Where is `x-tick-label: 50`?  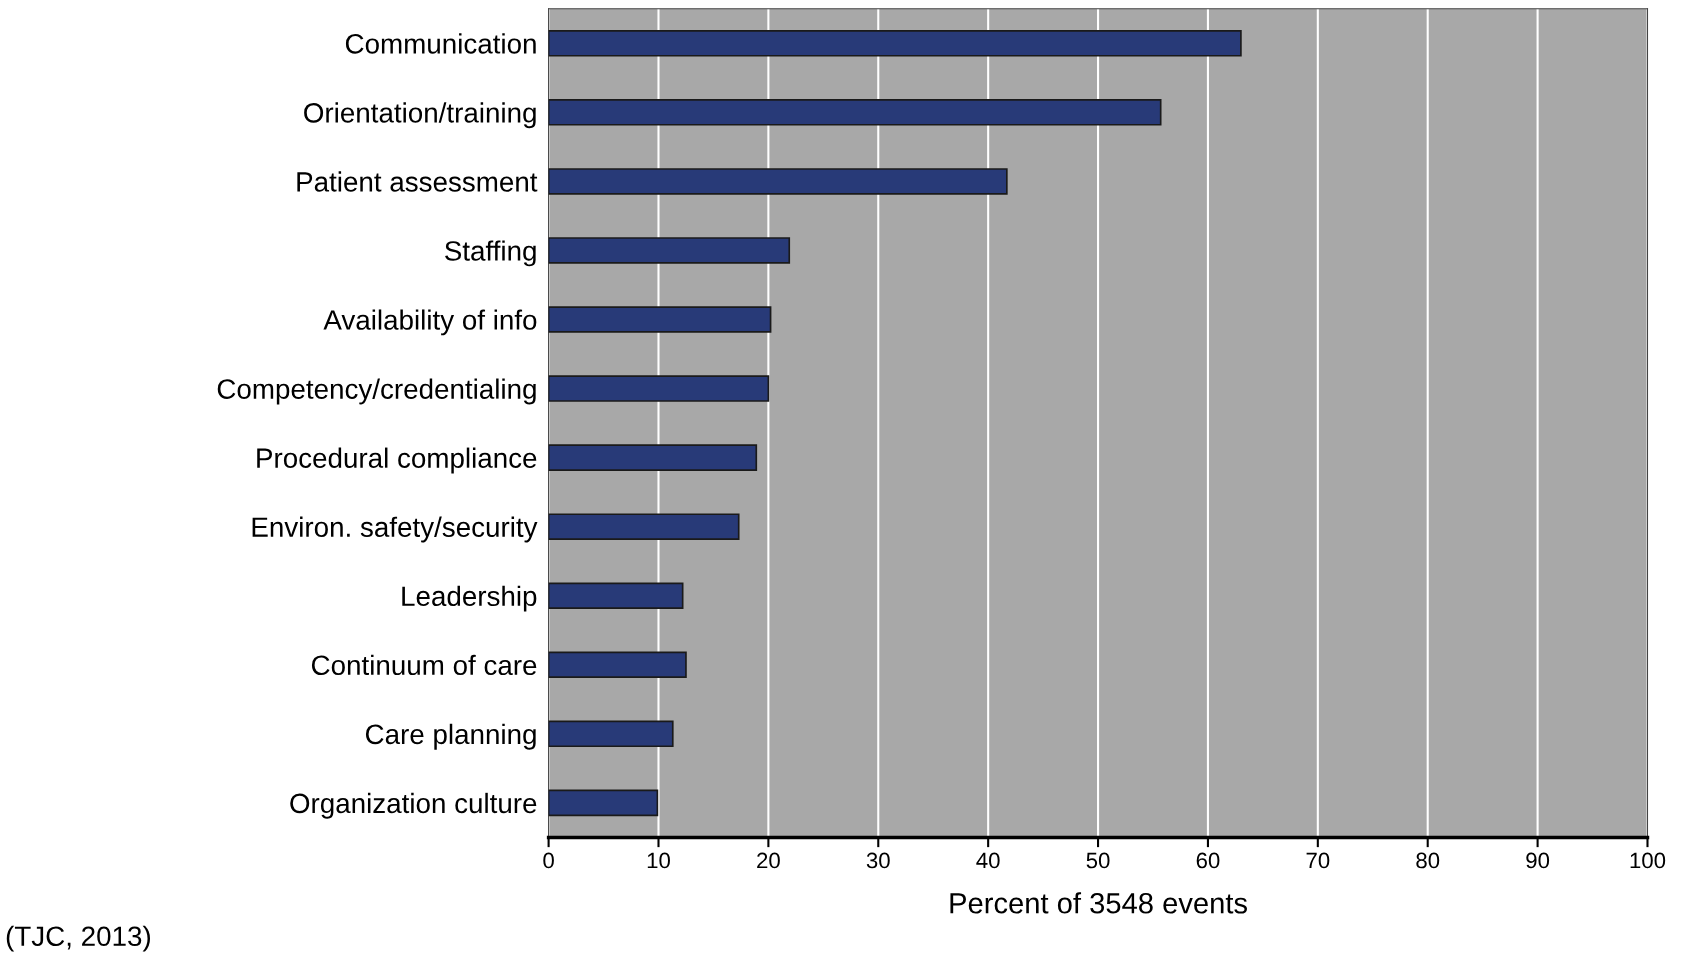 x-tick-label: 50 is located at coordinates (1098, 860).